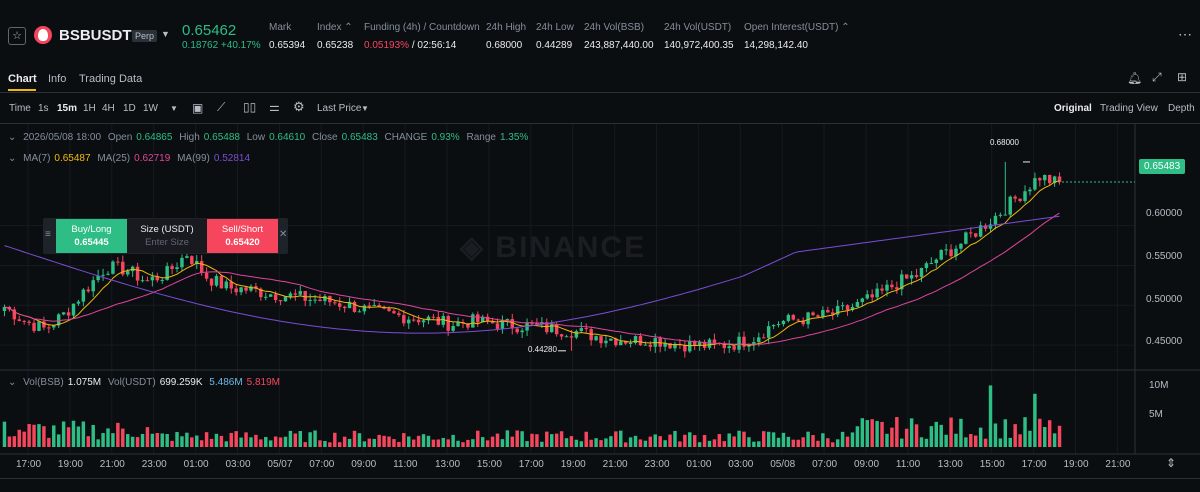 The image size is (1200, 492). What do you see at coordinates (1181, 108) in the screenshot?
I see `view-depth: Depth` at bounding box center [1181, 108].